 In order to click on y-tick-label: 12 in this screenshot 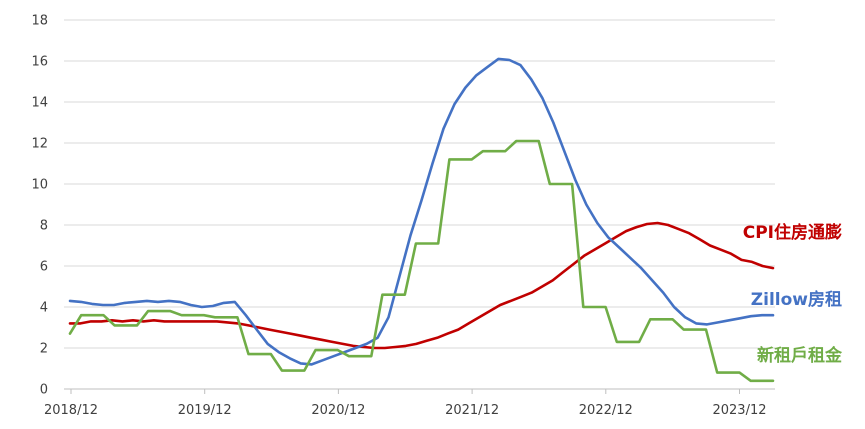, I will do `click(39, 144)`.